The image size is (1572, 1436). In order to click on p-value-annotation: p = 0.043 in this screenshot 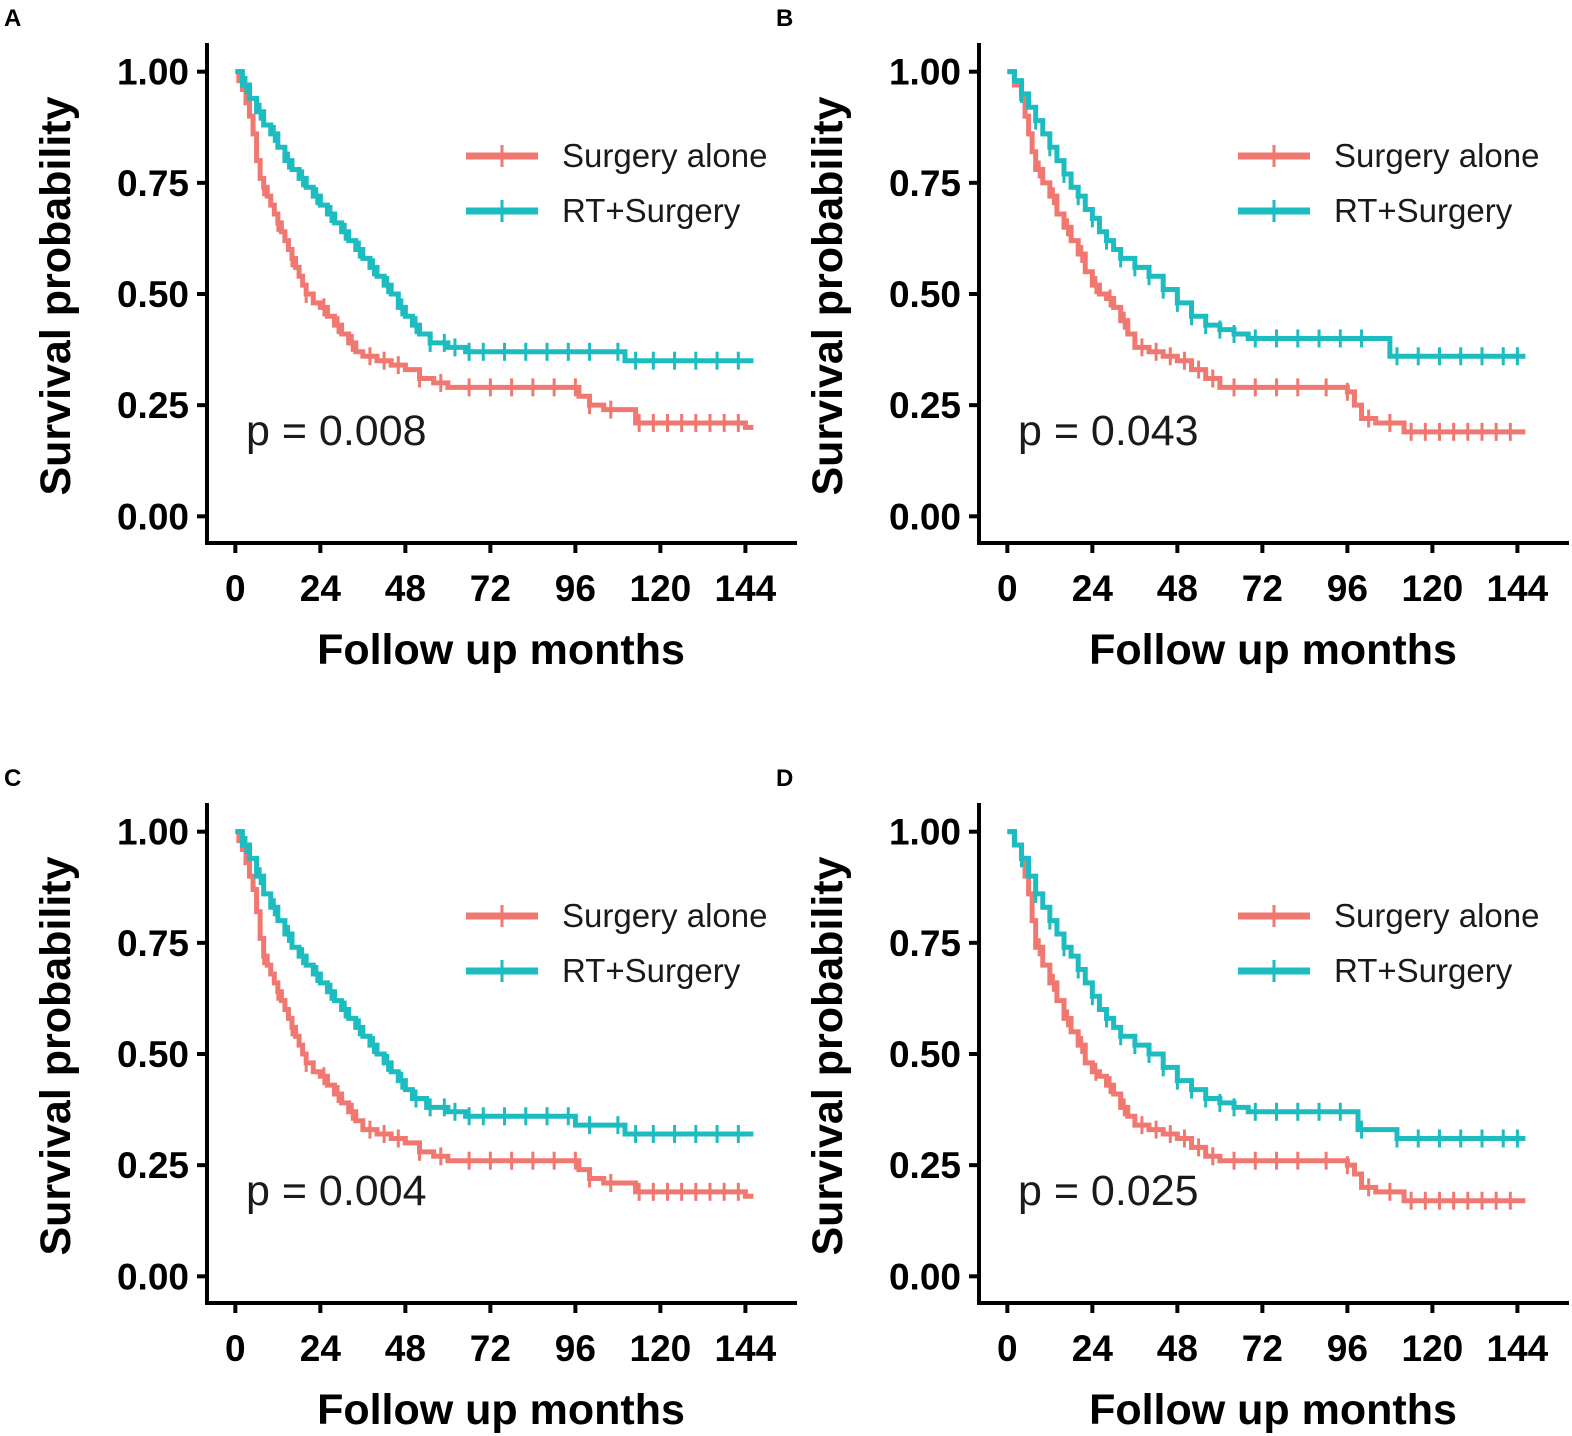, I will do `click(1108, 431)`.